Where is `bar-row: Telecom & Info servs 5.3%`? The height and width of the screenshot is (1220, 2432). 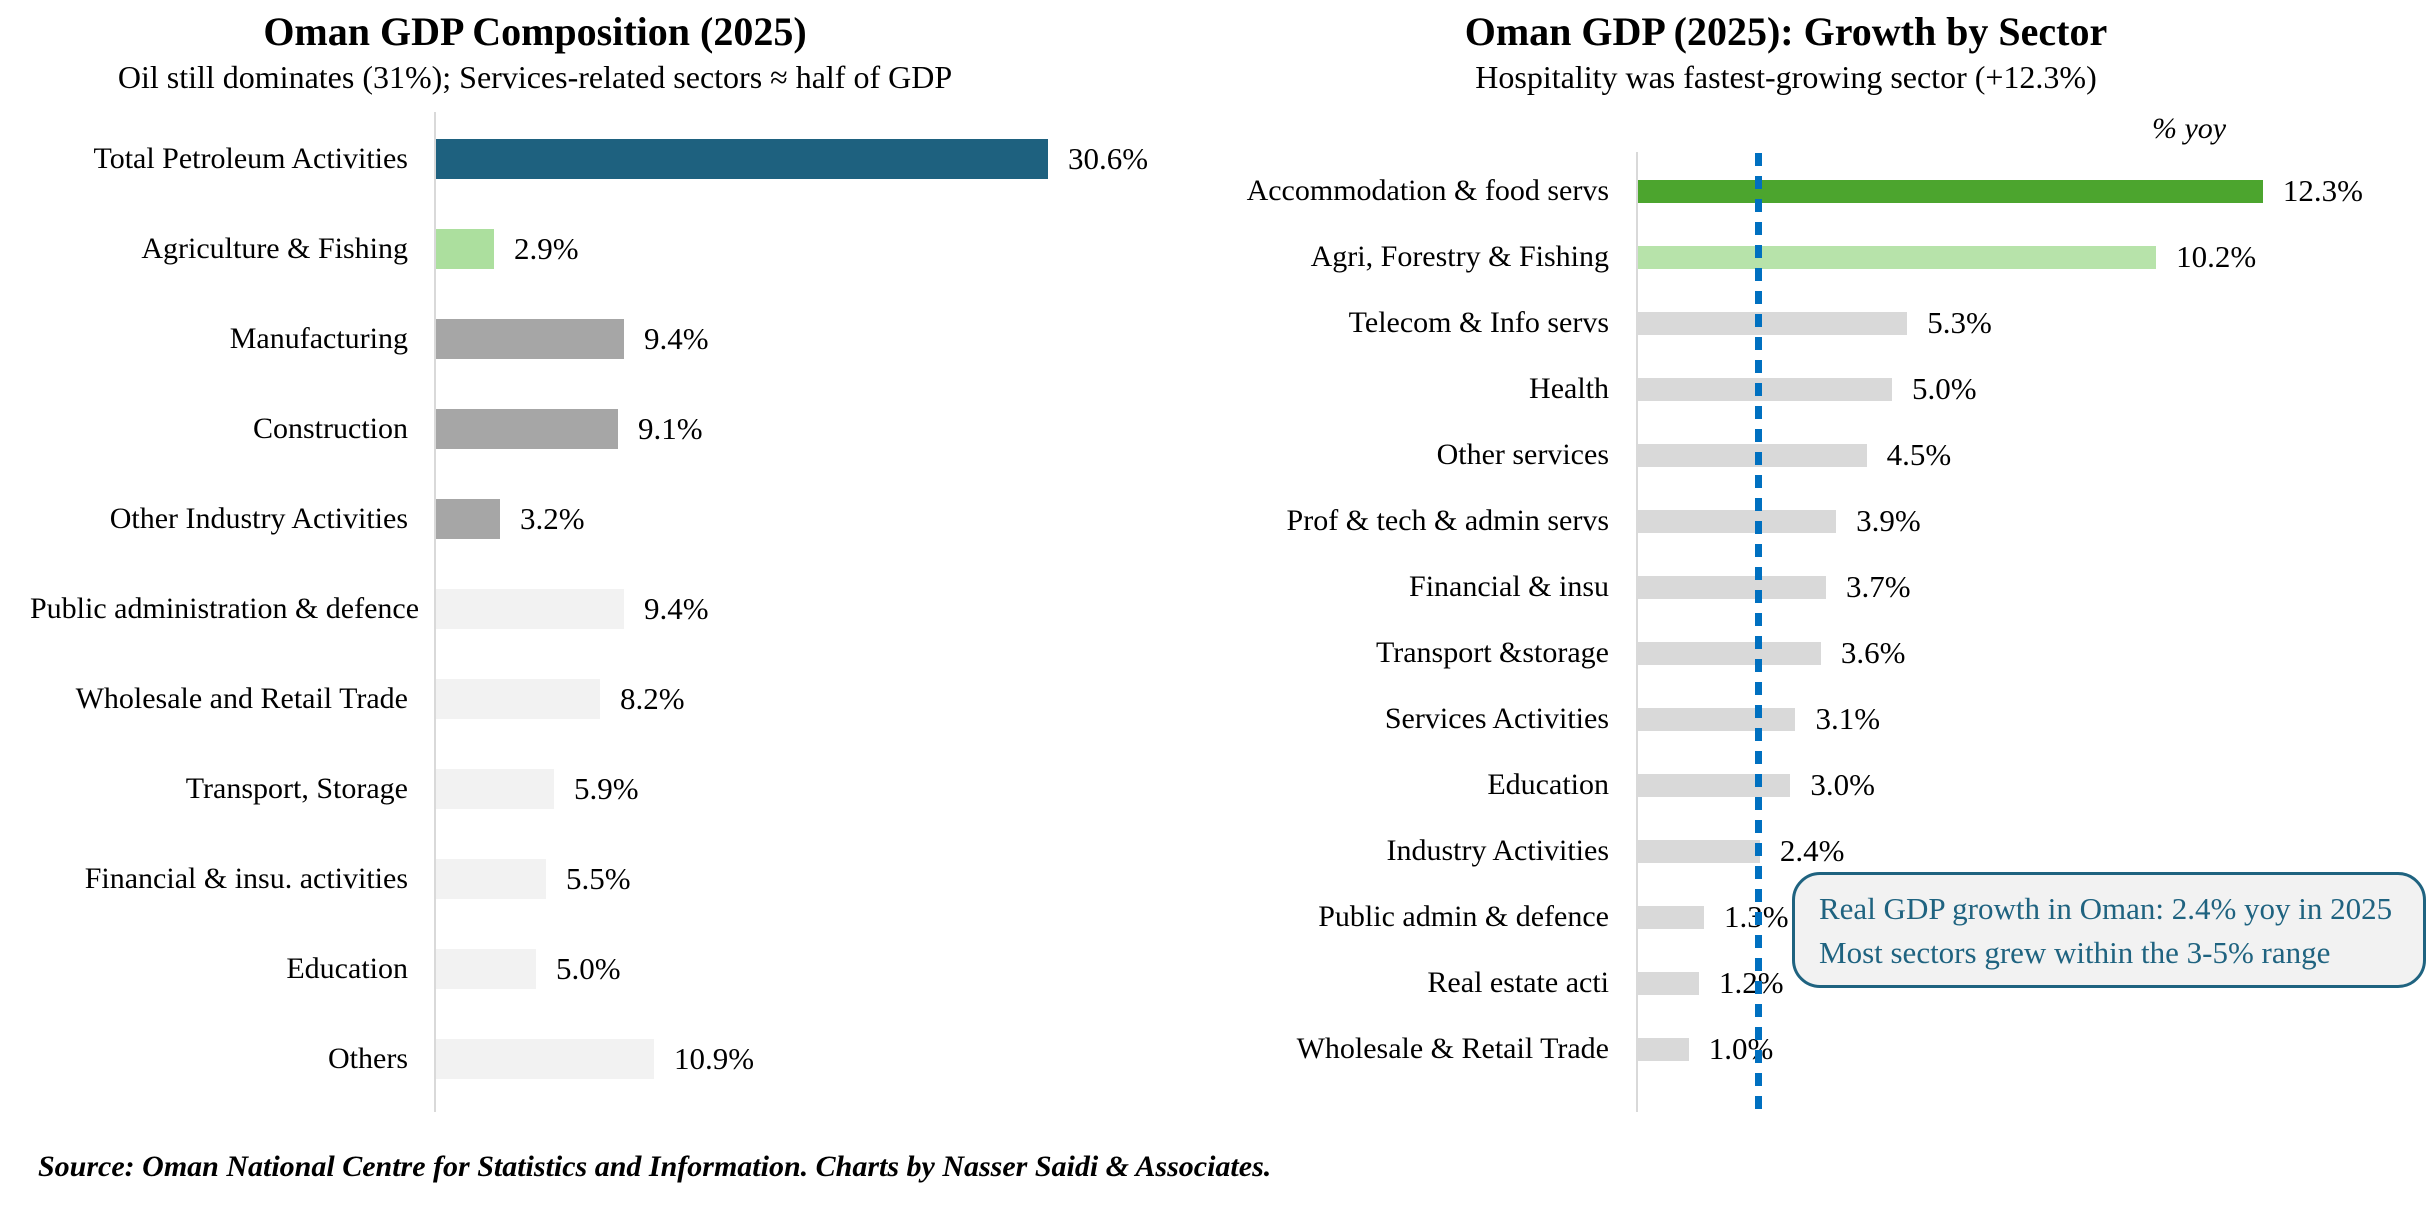 bar-row: Telecom & Info servs 5.3% is located at coordinates (1824, 323).